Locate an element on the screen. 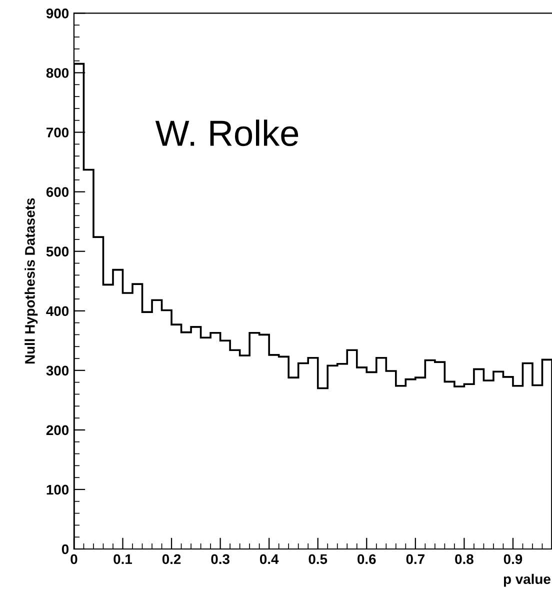 The image size is (552, 600). x-tick-label: 0.9 is located at coordinates (513, 559).